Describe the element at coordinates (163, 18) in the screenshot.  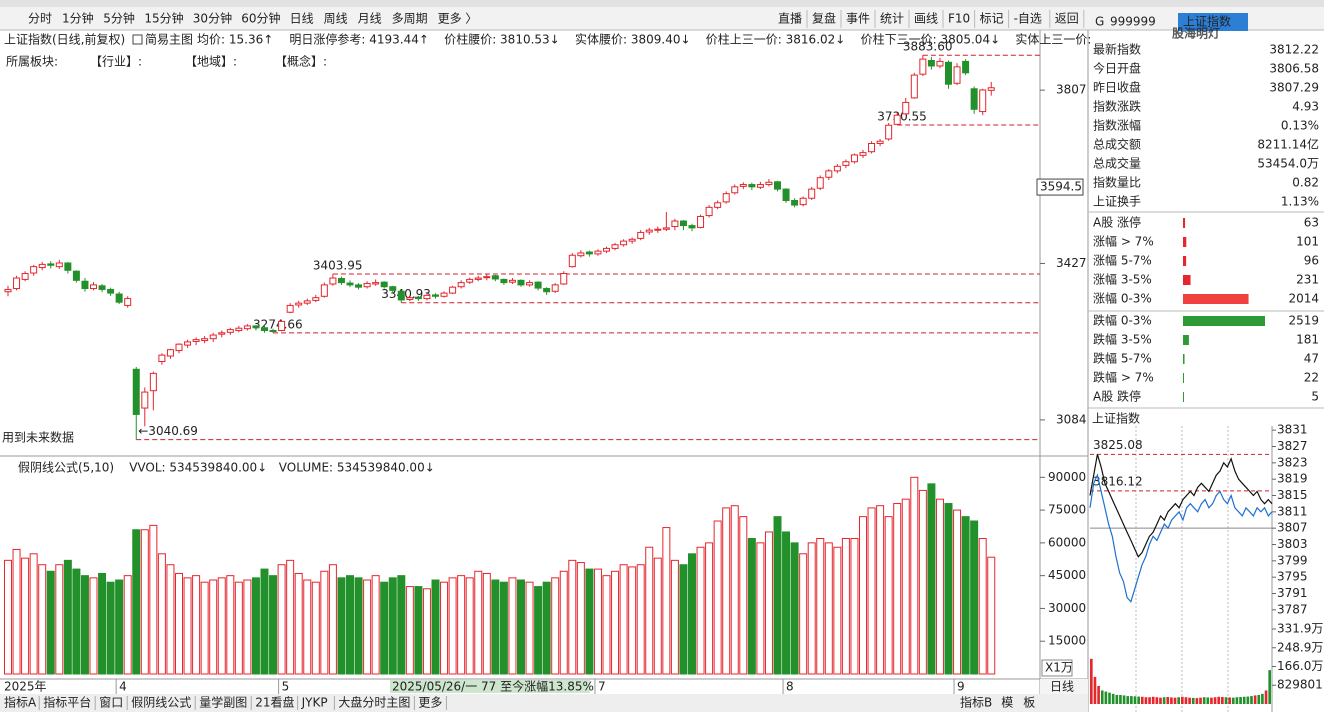
I see `period-tab: 15分钟` at that location.